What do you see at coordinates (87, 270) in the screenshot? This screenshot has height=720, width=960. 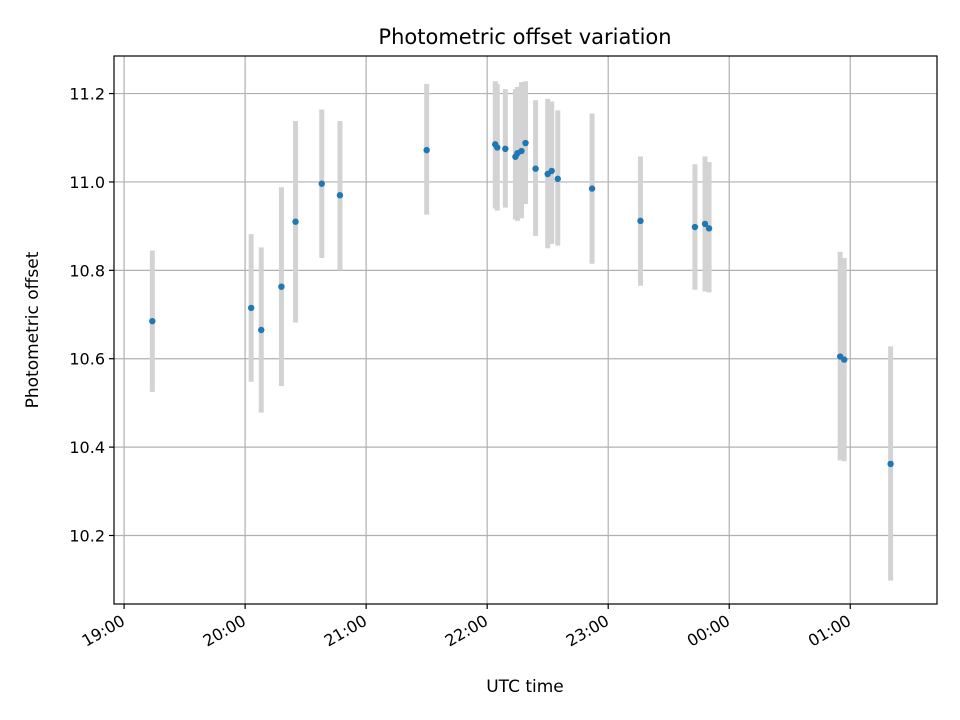 I see `y-tick-label: 10.8` at bounding box center [87, 270].